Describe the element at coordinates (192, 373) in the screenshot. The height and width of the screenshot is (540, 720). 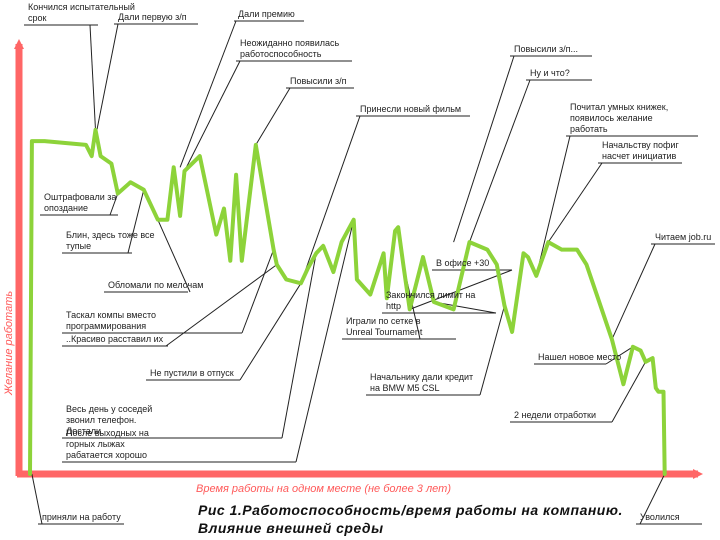
I see `annotation-label: Не пустили в отпуск` at that location.